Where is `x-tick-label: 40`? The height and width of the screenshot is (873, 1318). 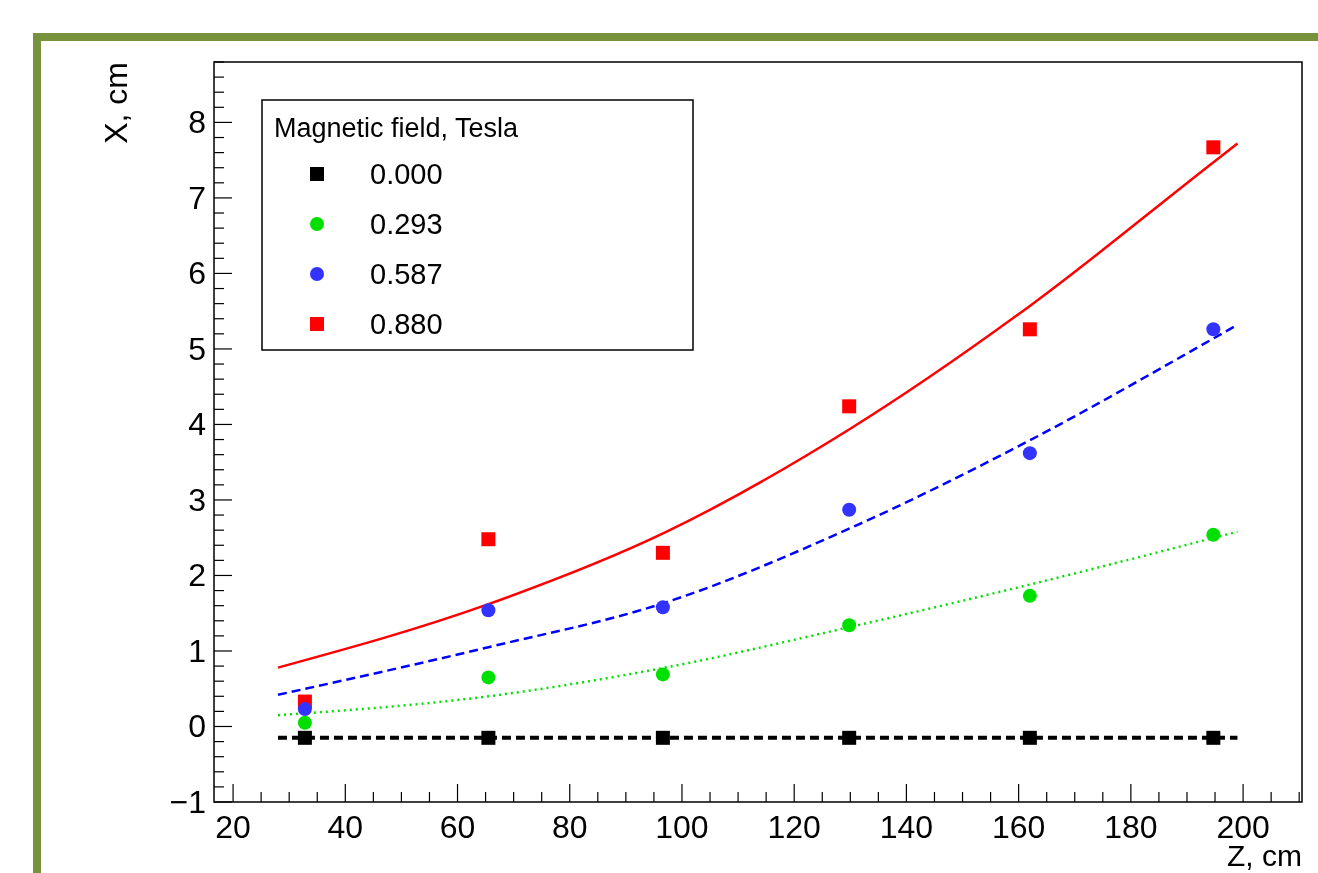 x-tick-label: 40 is located at coordinates (345, 827).